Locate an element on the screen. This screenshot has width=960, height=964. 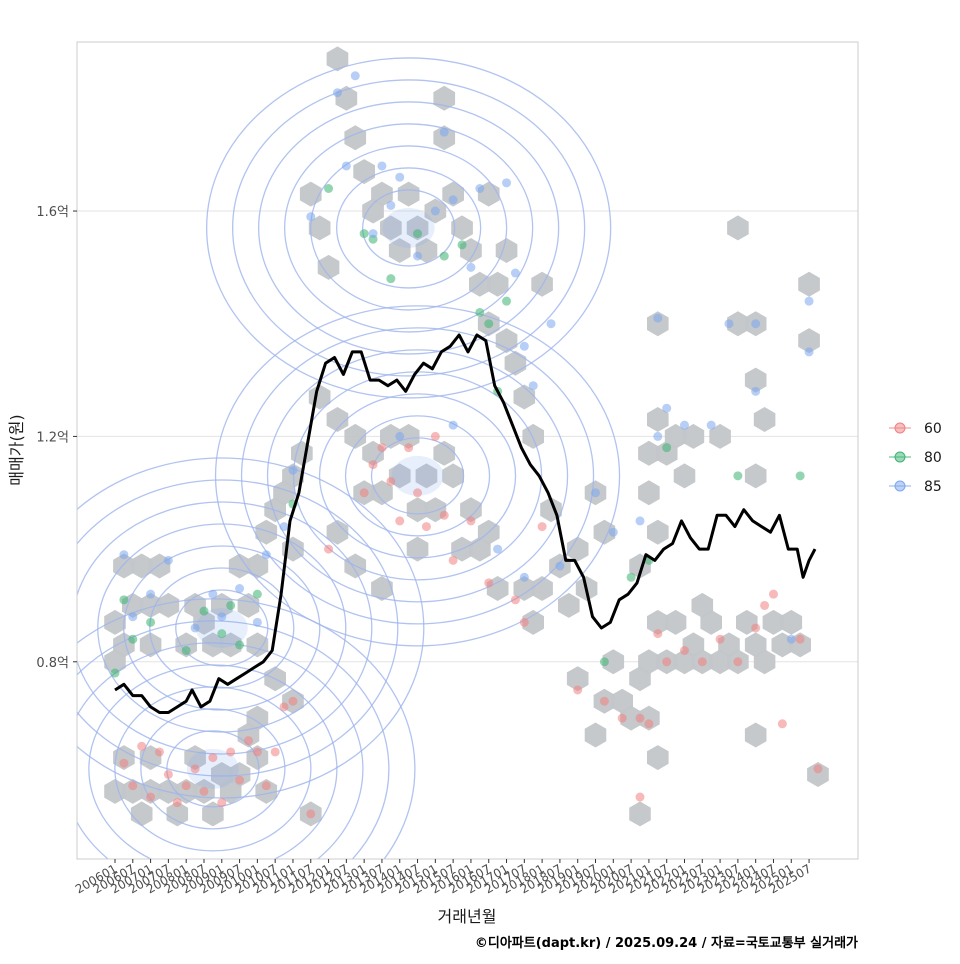
y-axis-title: 매매가(원) is located at coordinates (16, 449).